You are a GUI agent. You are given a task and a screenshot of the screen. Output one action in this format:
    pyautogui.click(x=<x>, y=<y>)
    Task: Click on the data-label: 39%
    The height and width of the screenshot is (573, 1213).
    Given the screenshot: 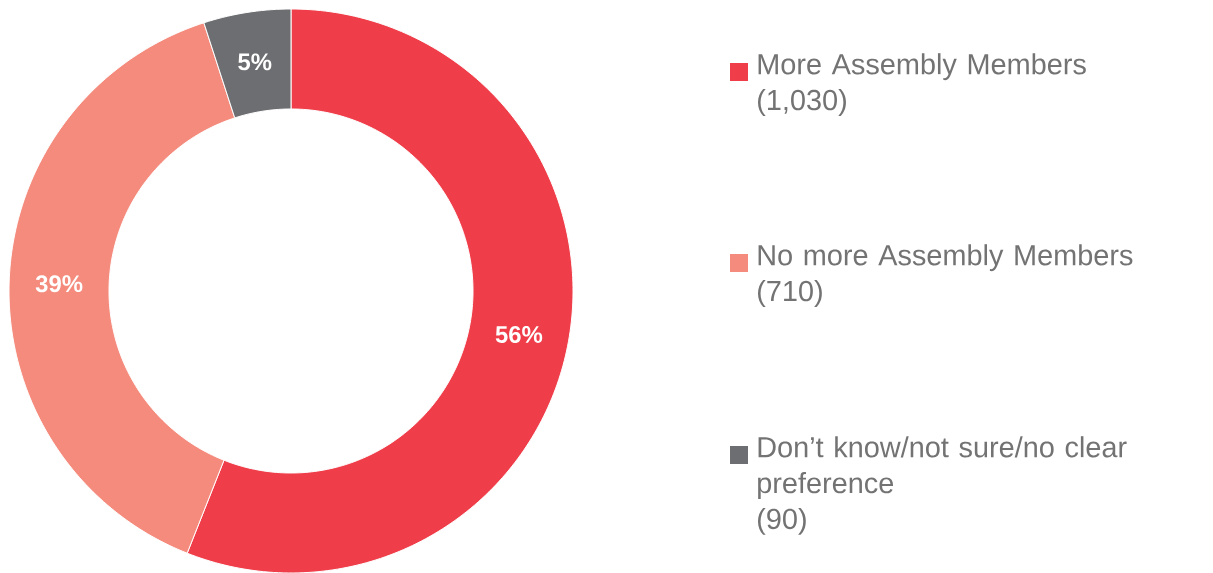 What is the action you would take?
    pyautogui.click(x=59, y=283)
    